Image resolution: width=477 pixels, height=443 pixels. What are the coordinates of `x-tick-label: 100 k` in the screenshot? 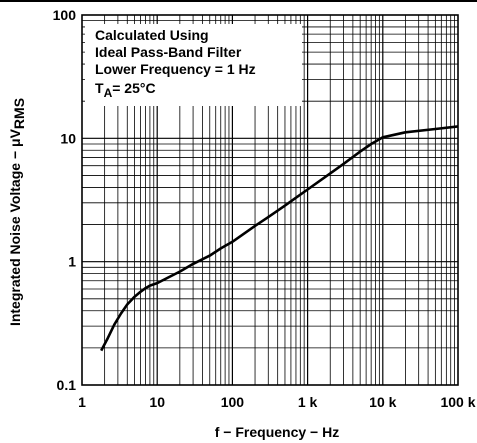 It's located at (457, 402).